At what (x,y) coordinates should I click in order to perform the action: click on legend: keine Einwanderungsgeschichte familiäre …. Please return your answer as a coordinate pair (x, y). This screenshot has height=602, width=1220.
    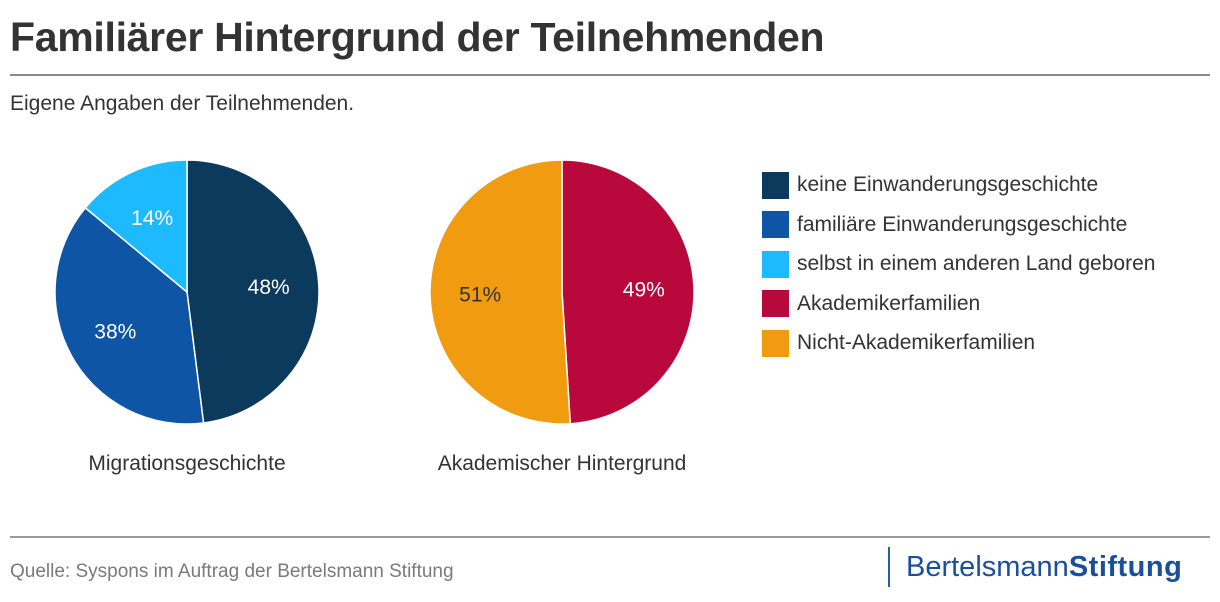
    Looking at the image, I should click on (959, 270).